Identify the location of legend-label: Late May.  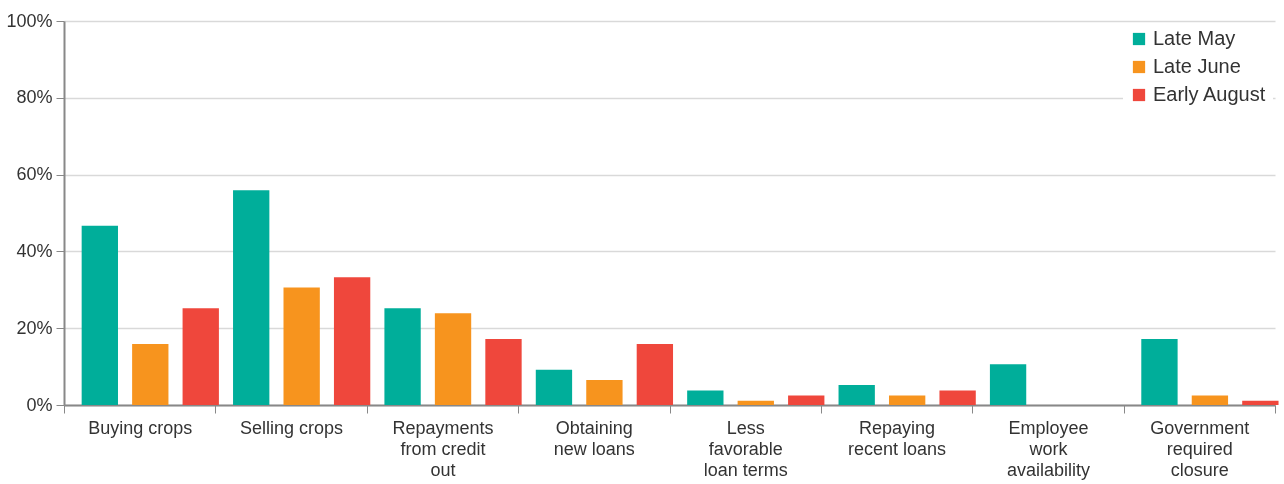
(1194, 38).